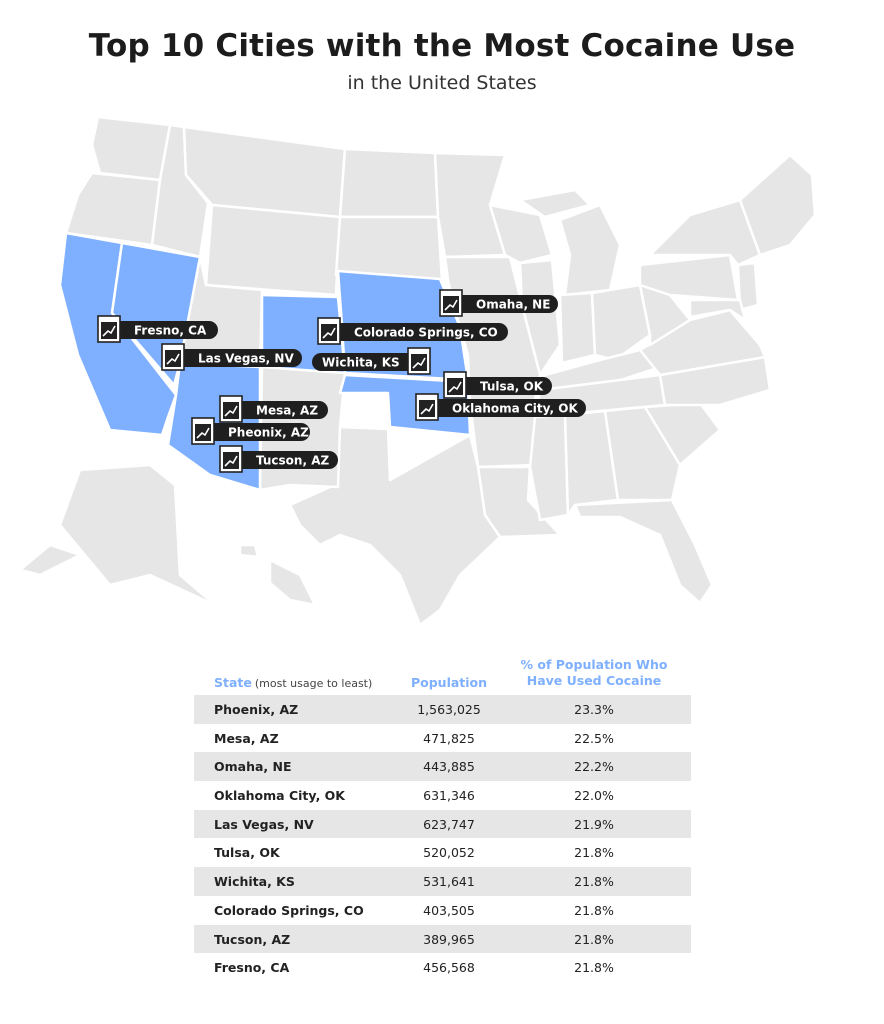 Image resolution: width=884 pixels, height=1024 pixels. Describe the element at coordinates (449, 853) in the screenshot. I see `row-population: 520,052` at that location.